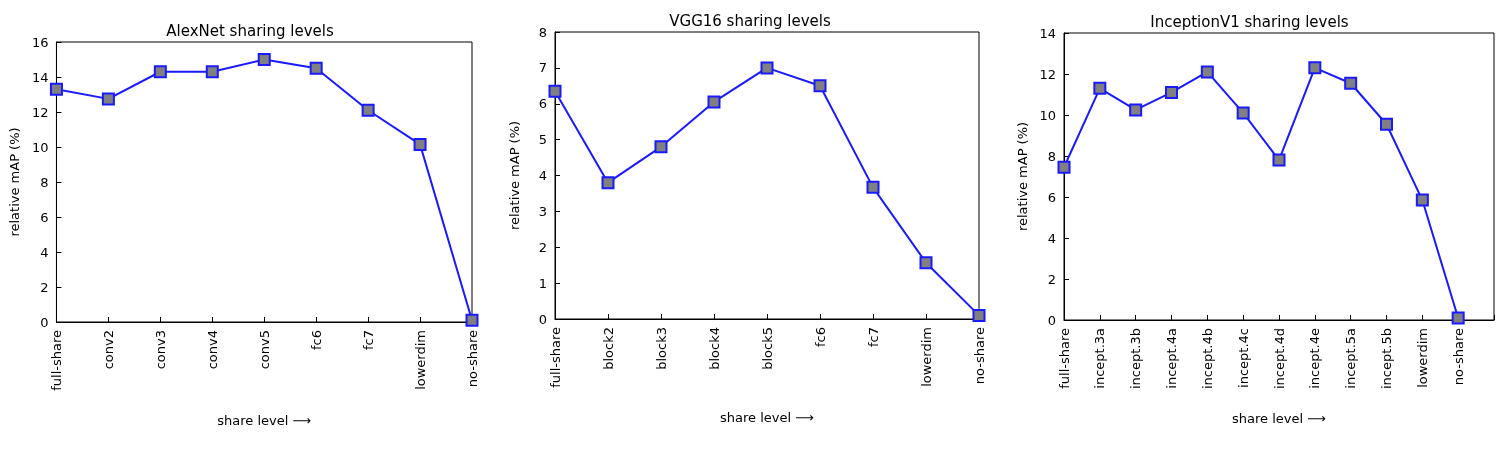 The height and width of the screenshot is (453, 1499). I want to click on x-tick-label: incept.5b, so click(1386, 359).